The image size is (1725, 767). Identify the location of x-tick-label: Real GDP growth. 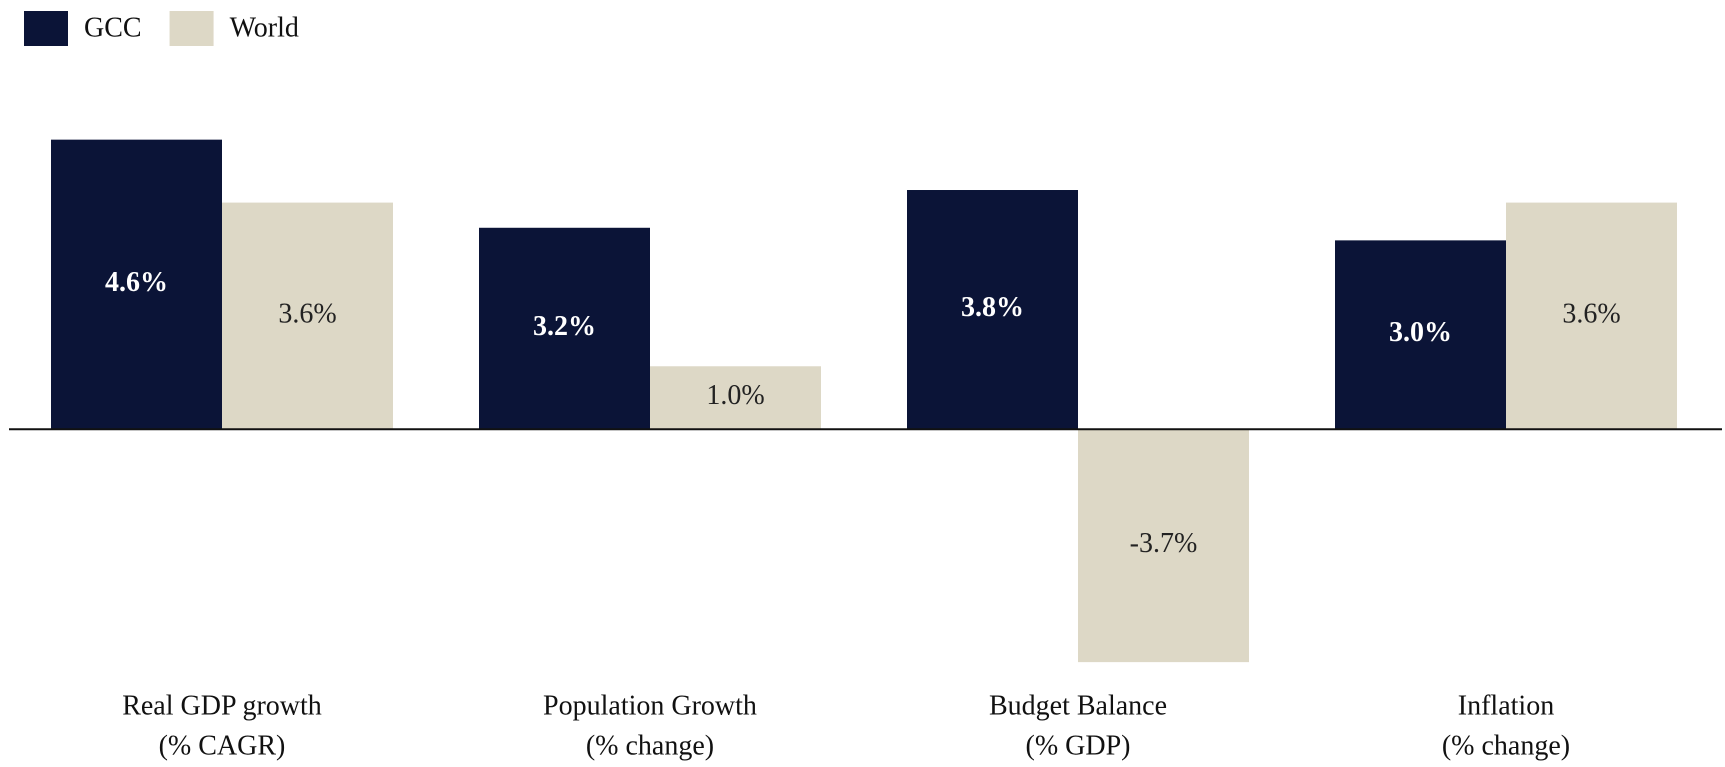
(222, 705).